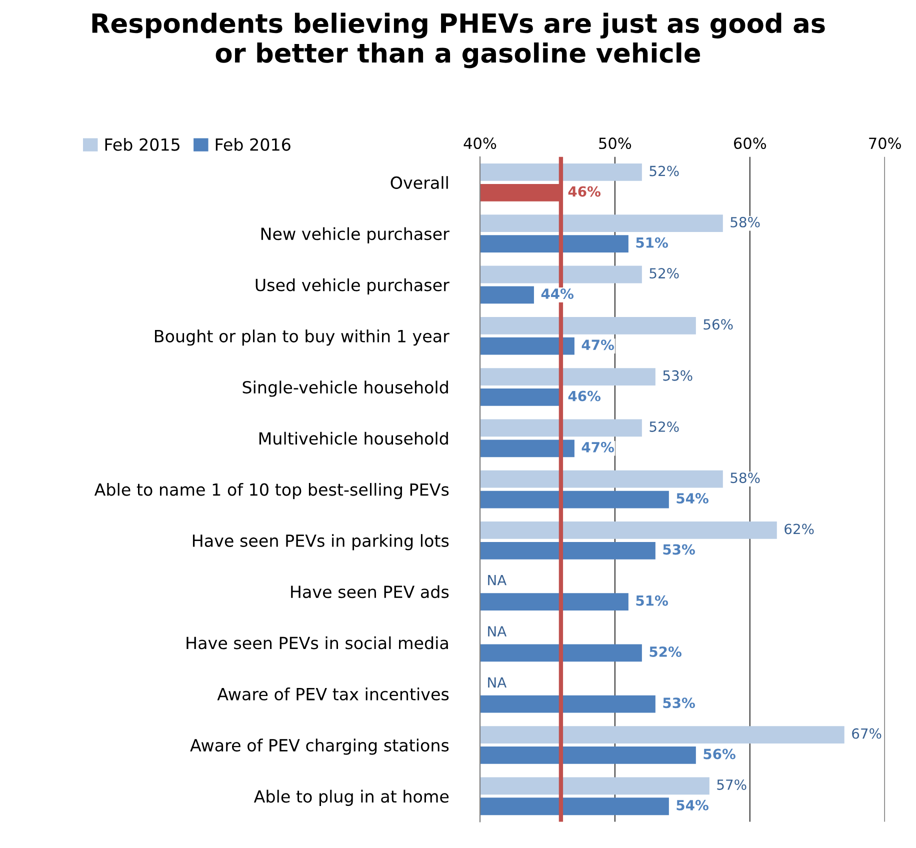 This screenshot has height=848, width=916. I want to click on x-tick-label: 70%, so click(885, 144).